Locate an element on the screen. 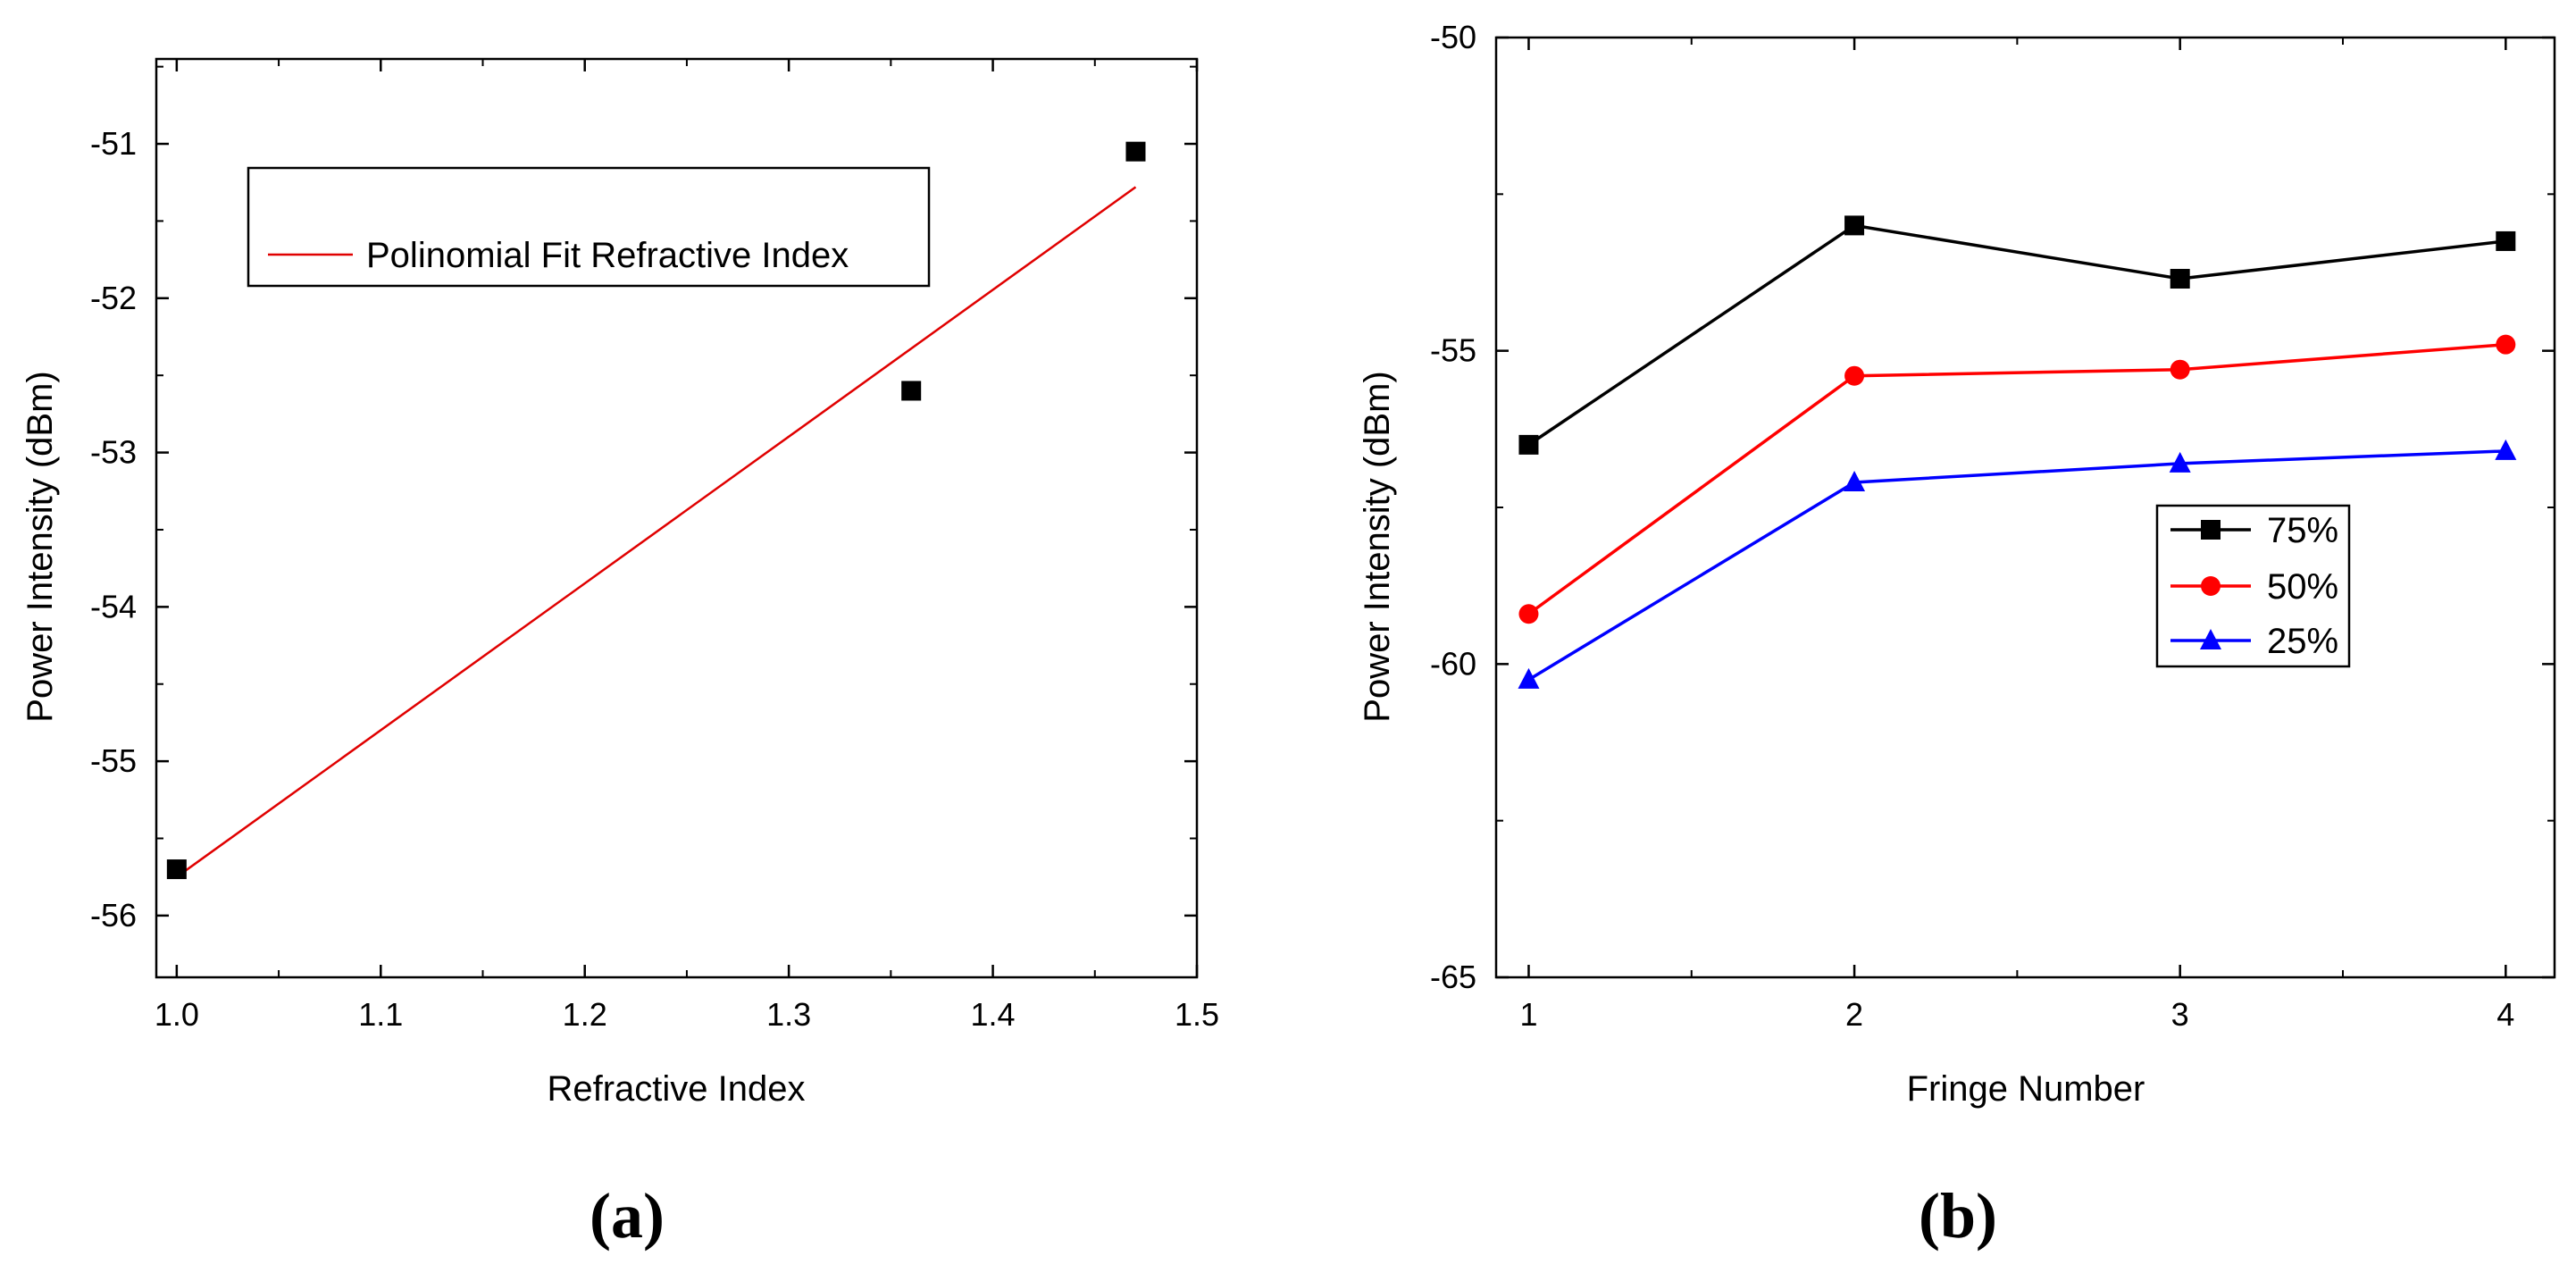 The width and height of the screenshot is (2576, 1273). y-tick-label: -51 is located at coordinates (114, 143).